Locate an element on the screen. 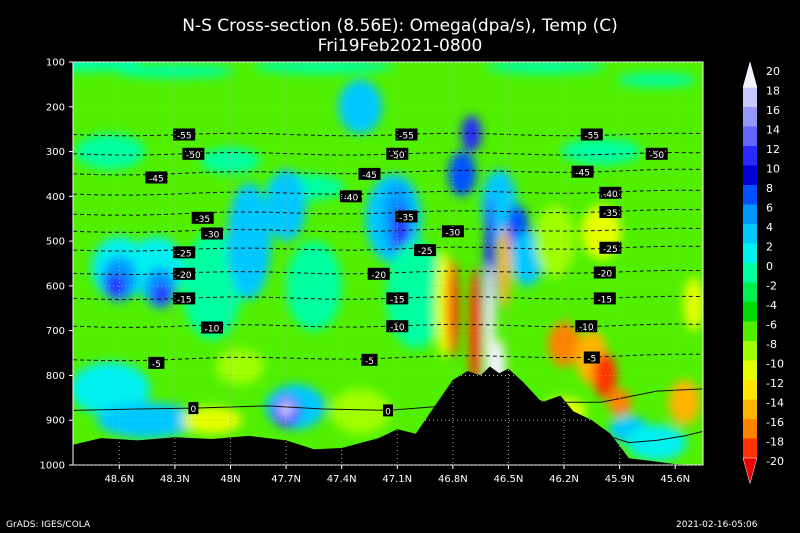 This screenshot has width=800, height=533. temp-label: -40 is located at coordinates (610, 195).